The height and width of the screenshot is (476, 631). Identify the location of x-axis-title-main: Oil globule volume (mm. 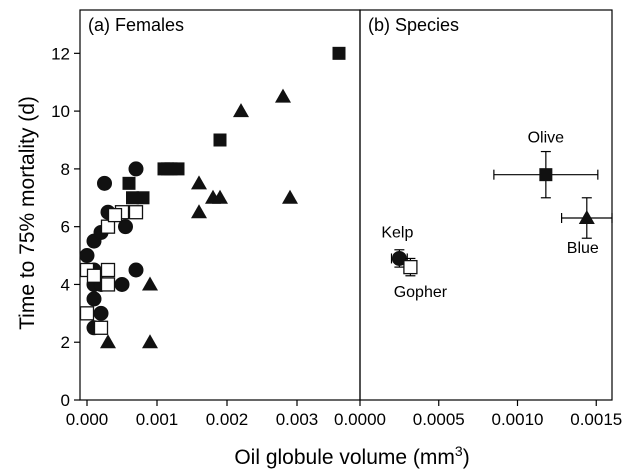
(344, 457).